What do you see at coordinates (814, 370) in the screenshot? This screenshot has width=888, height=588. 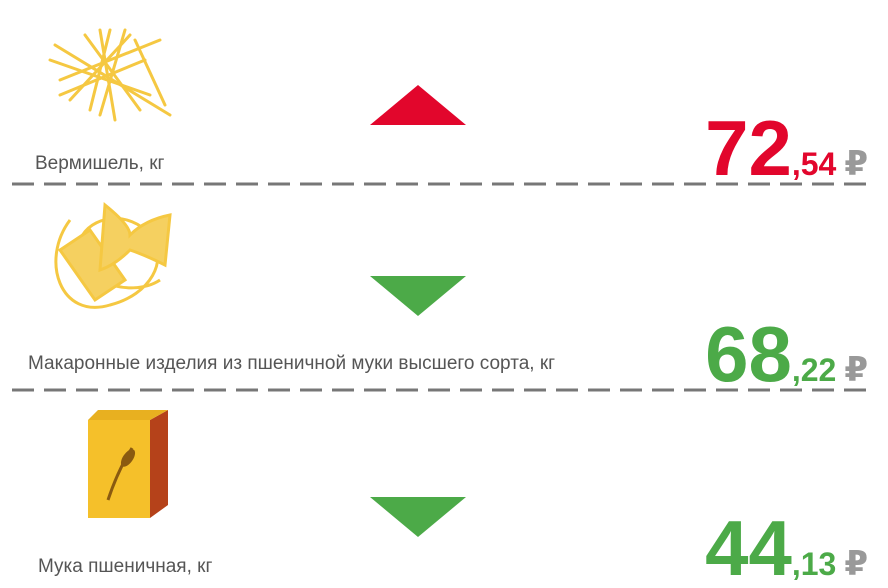 I see `price-fraction: ,22` at bounding box center [814, 370].